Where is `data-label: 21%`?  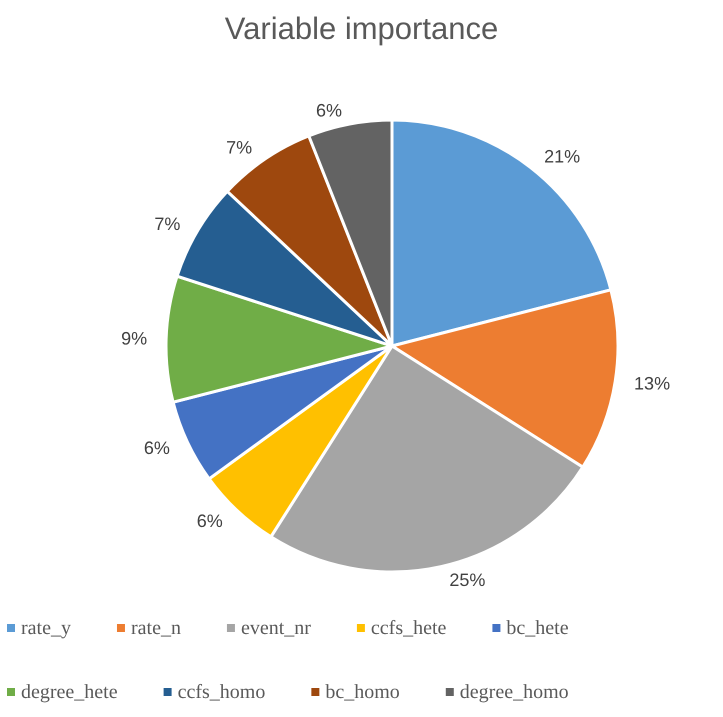
data-label: 21% is located at coordinates (562, 156).